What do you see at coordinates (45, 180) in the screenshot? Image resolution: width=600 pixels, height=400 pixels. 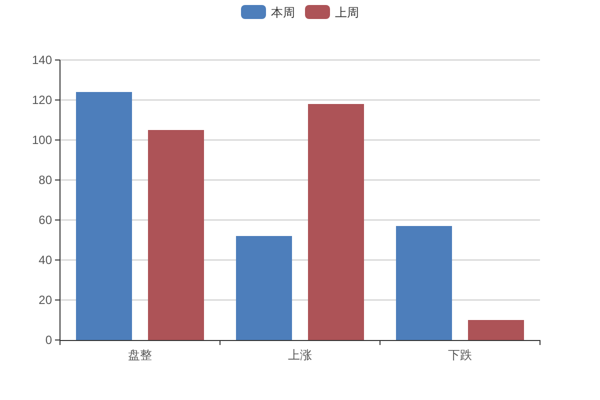 I see `y-tick-label: 80` at bounding box center [45, 180].